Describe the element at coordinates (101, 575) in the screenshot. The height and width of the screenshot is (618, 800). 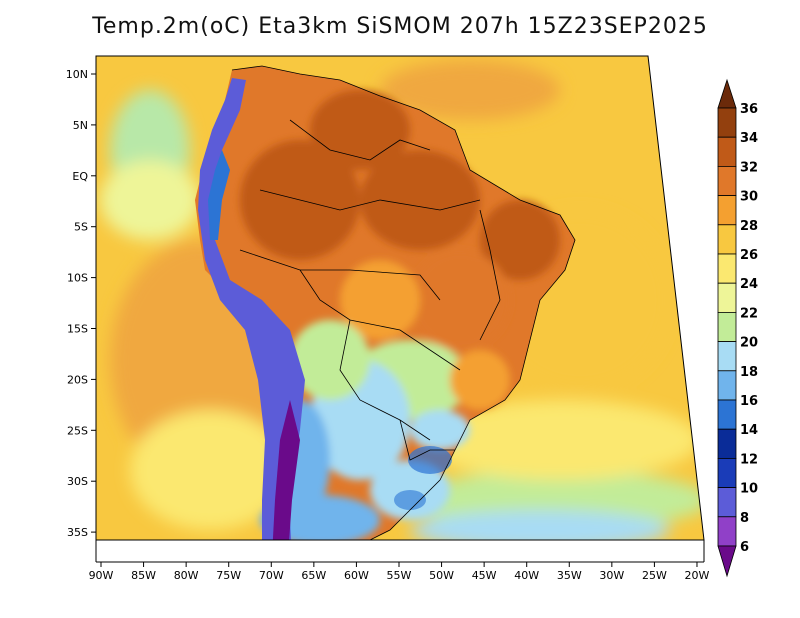
I see `lon-label: 90W` at that location.